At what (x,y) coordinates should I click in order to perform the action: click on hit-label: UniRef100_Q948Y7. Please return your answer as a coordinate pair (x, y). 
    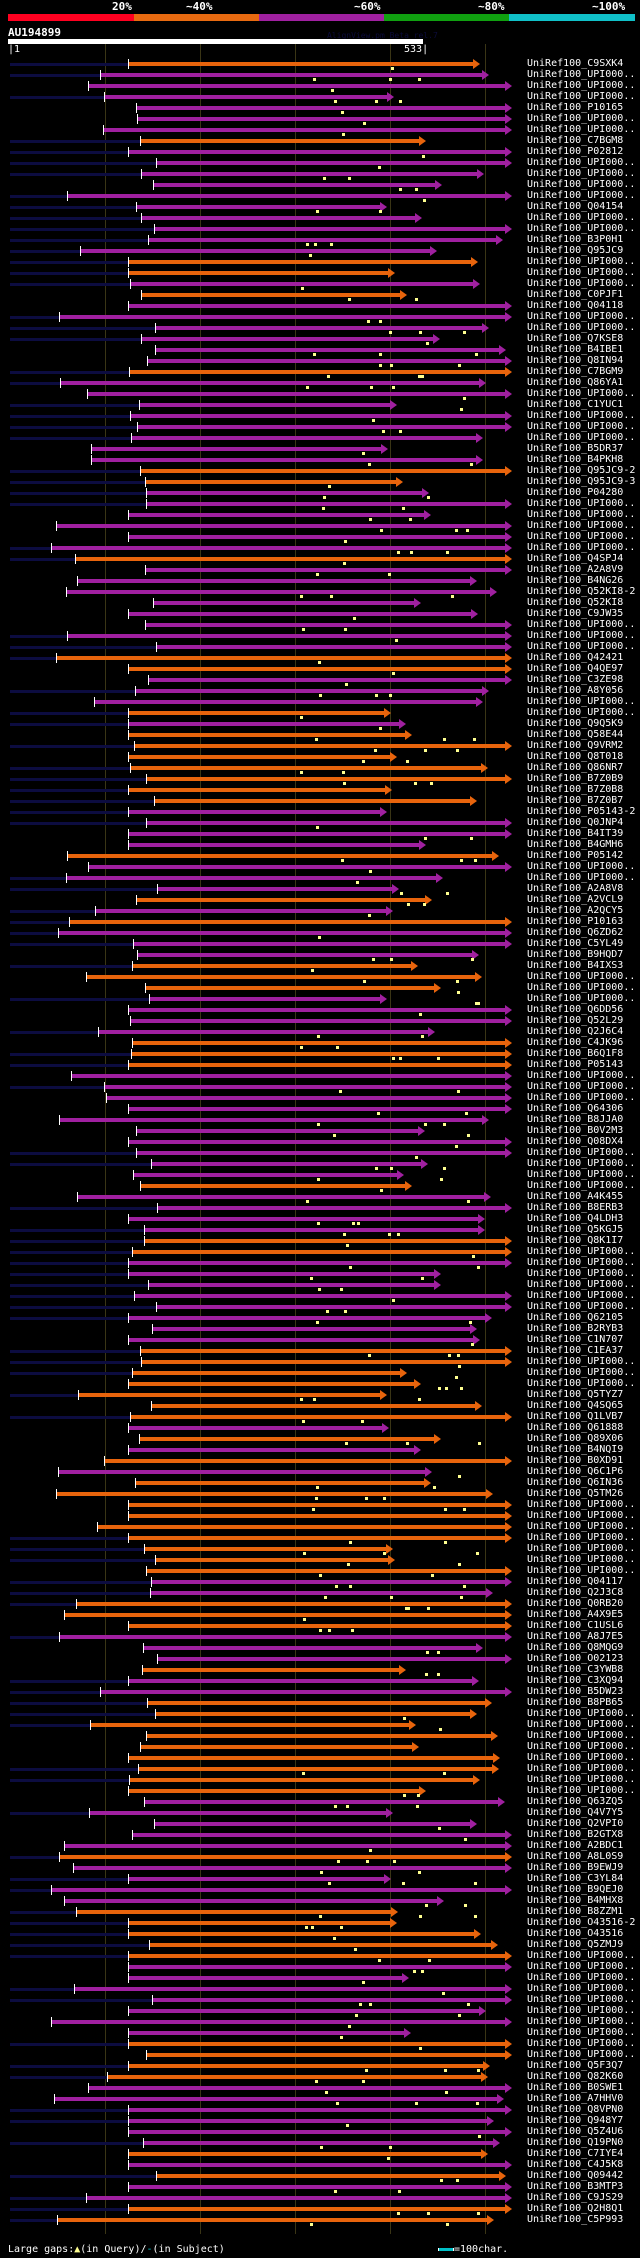
    Looking at the image, I should click on (575, 2120).